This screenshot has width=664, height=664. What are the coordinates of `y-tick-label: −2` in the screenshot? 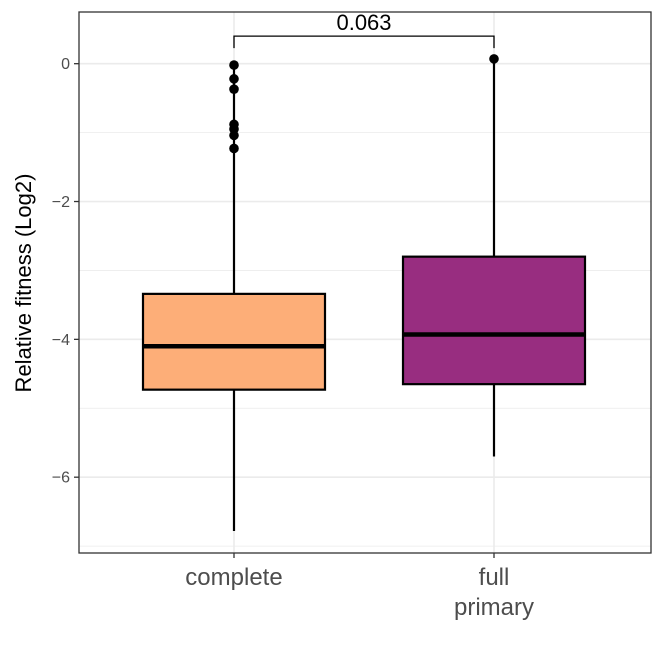 It's located at (61, 202).